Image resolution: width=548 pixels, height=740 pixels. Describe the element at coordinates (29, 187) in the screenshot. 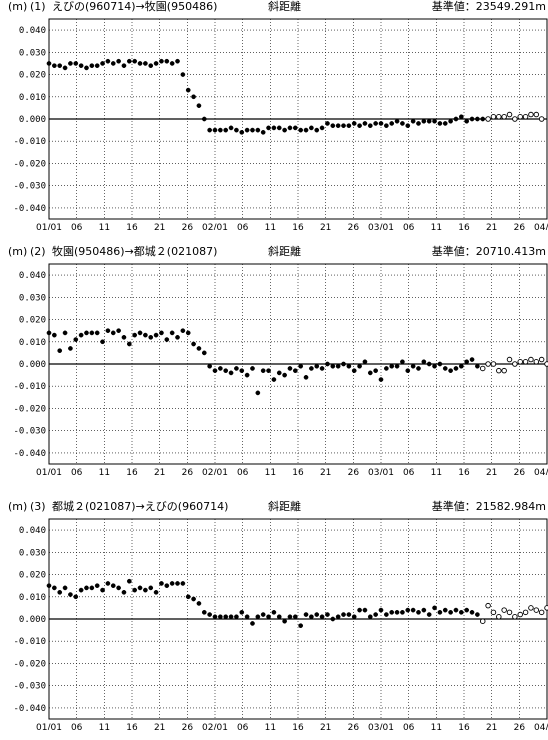

I see `y-tick-label: -0.030` at that location.